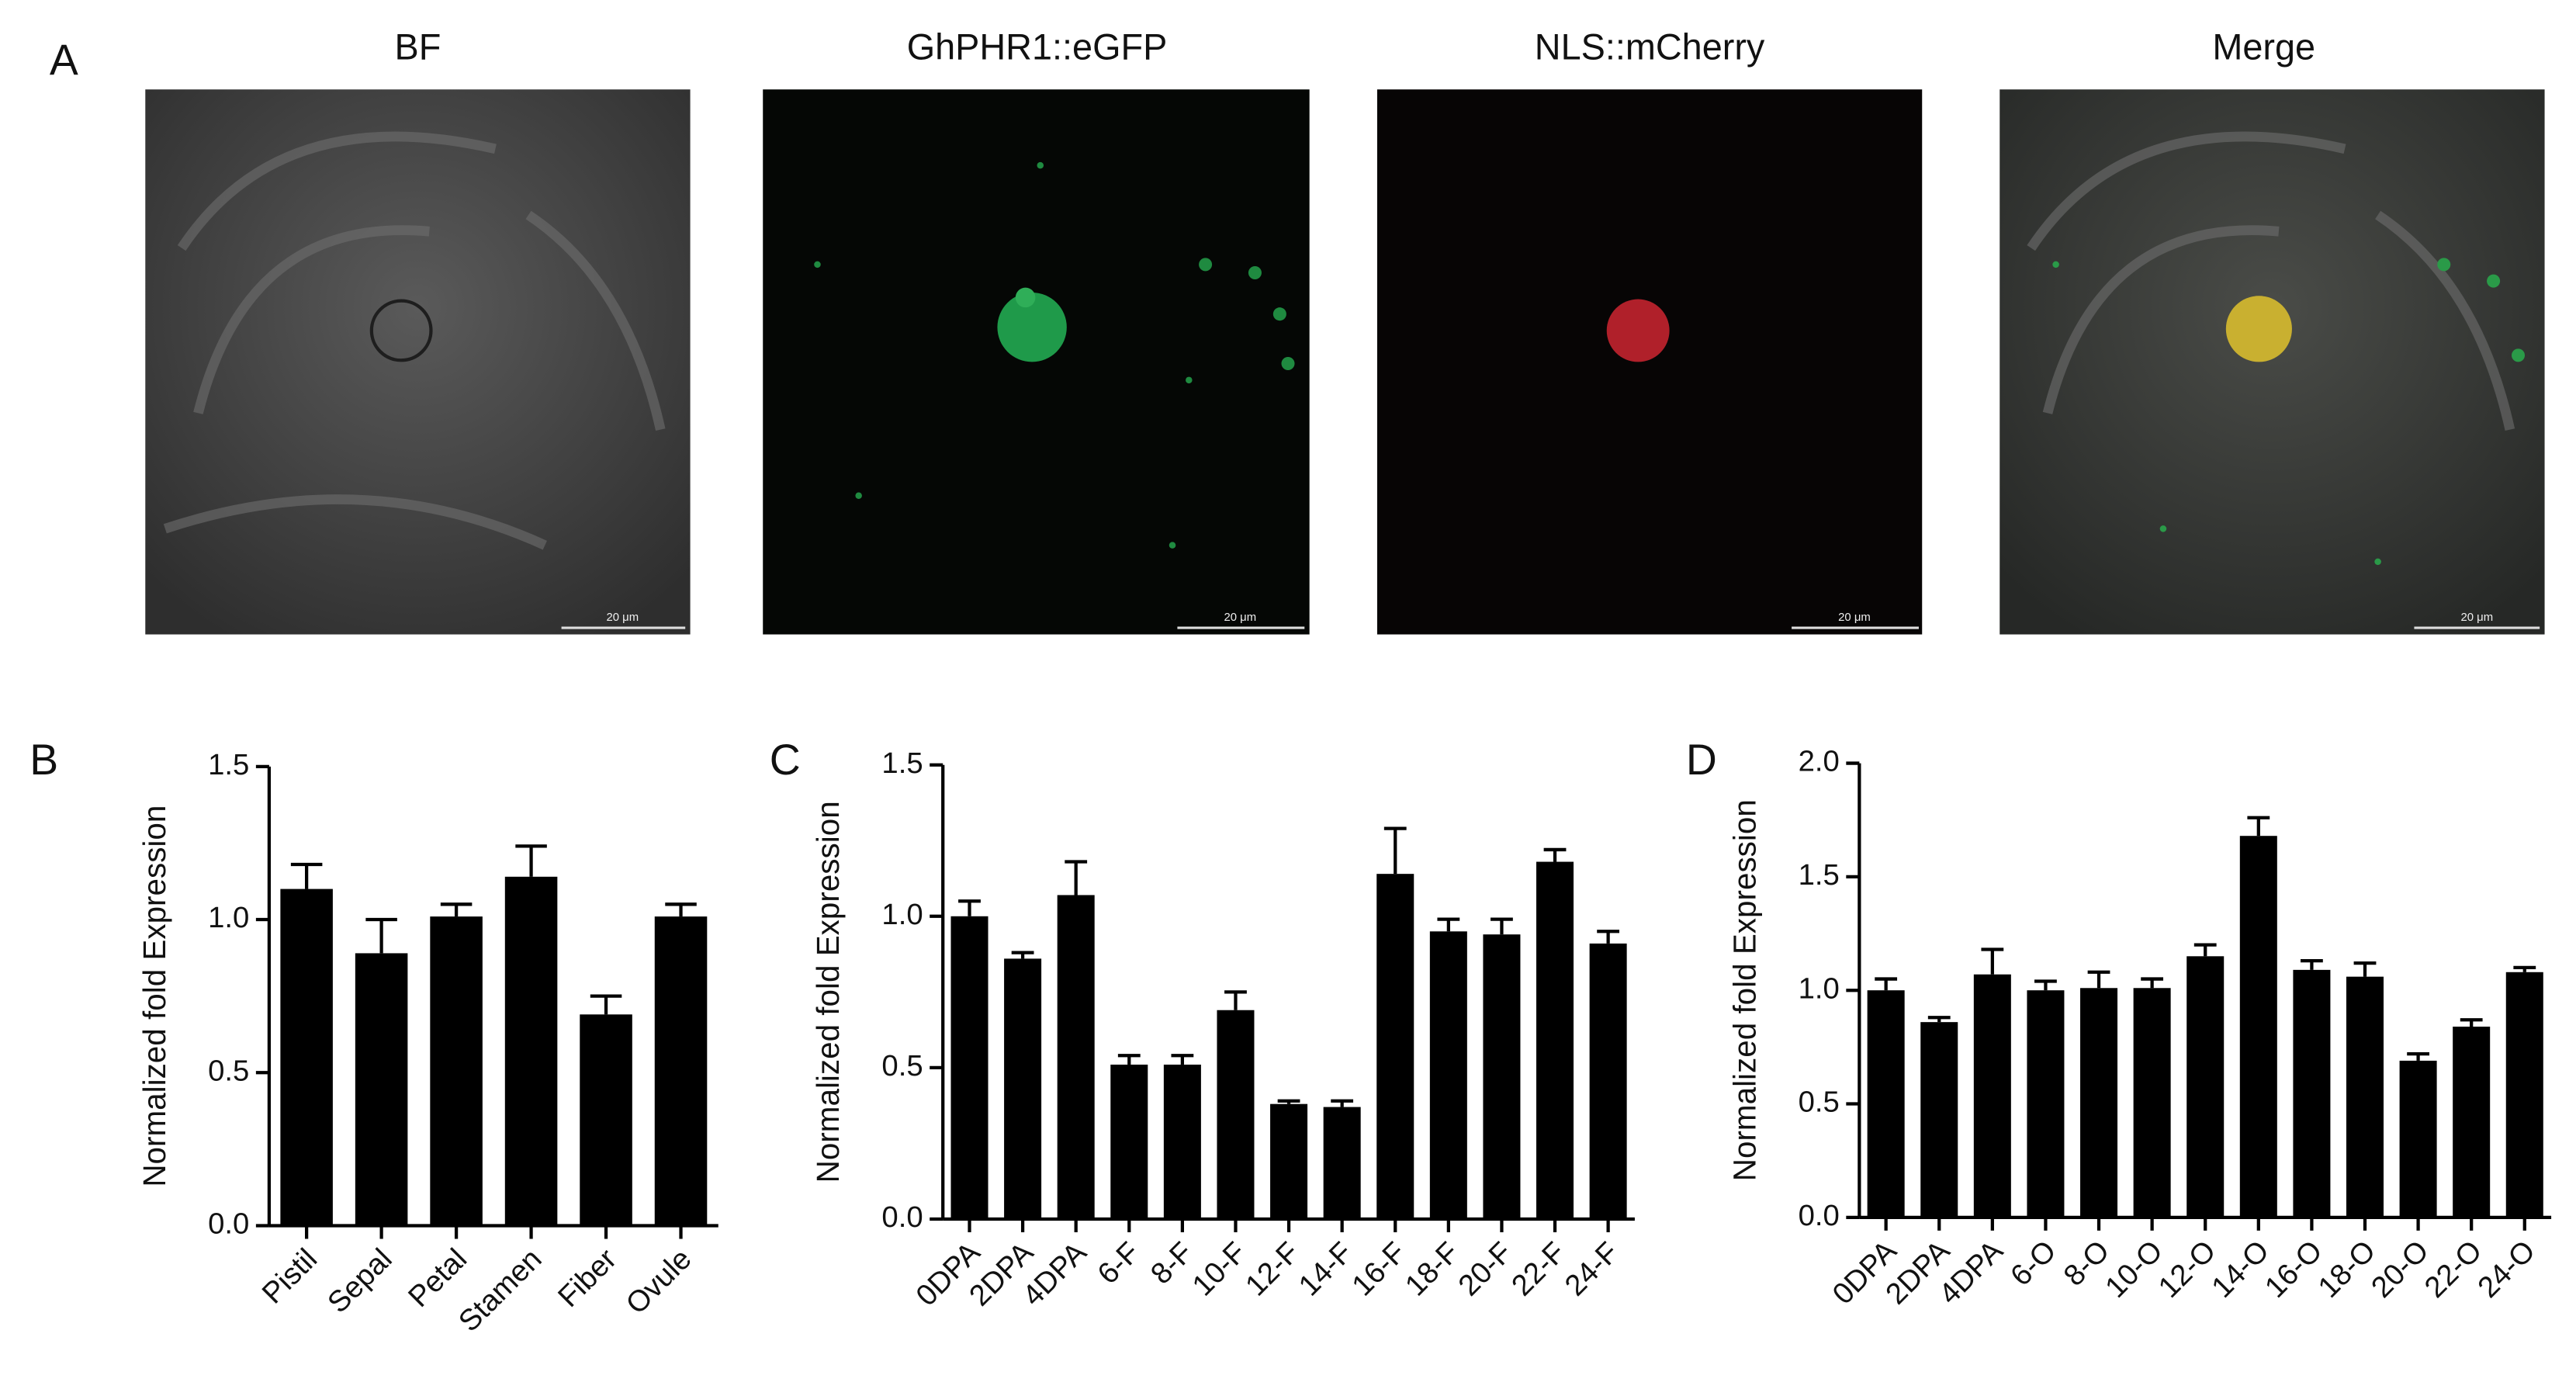 The height and width of the screenshot is (1396, 2576). I want to click on image-mcherry, so click(1649, 362).